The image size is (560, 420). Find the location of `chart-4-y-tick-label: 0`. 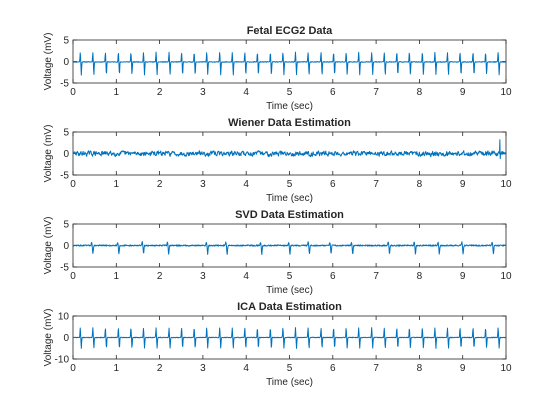

chart-4-y-tick-label: 0 is located at coordinates (66, 338).